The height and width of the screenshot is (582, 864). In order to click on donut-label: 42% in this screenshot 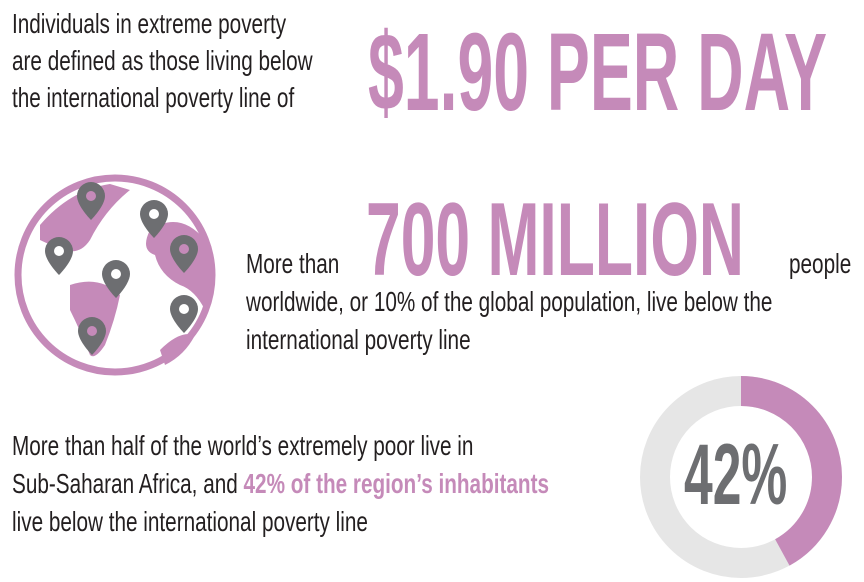, I will do `click(736, 475)`.